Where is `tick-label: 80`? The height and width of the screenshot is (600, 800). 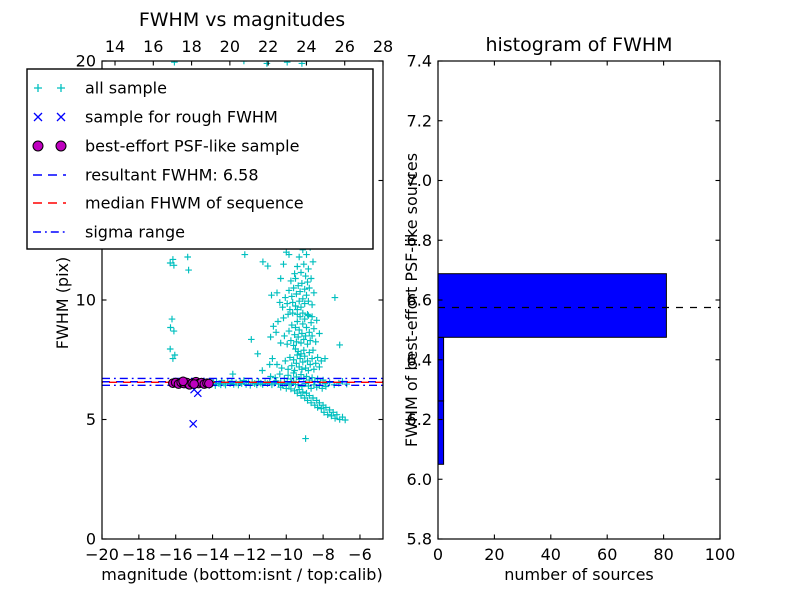
tick-label: 80 is located at coordinates (663, 554).